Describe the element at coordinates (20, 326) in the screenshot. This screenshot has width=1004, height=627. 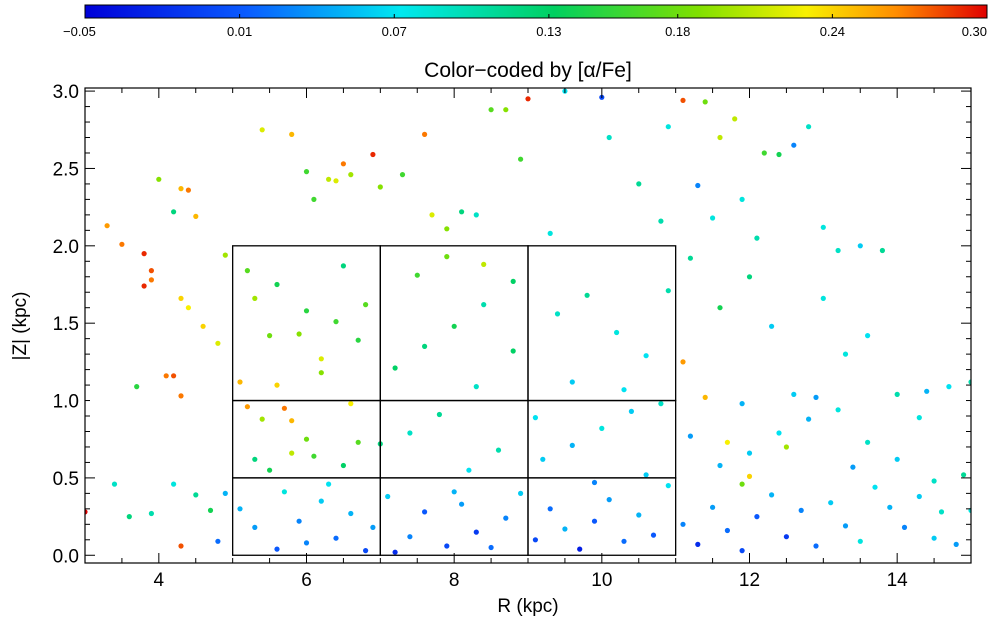
I see `y-axis-label: |Z| (kpc)` at that location.